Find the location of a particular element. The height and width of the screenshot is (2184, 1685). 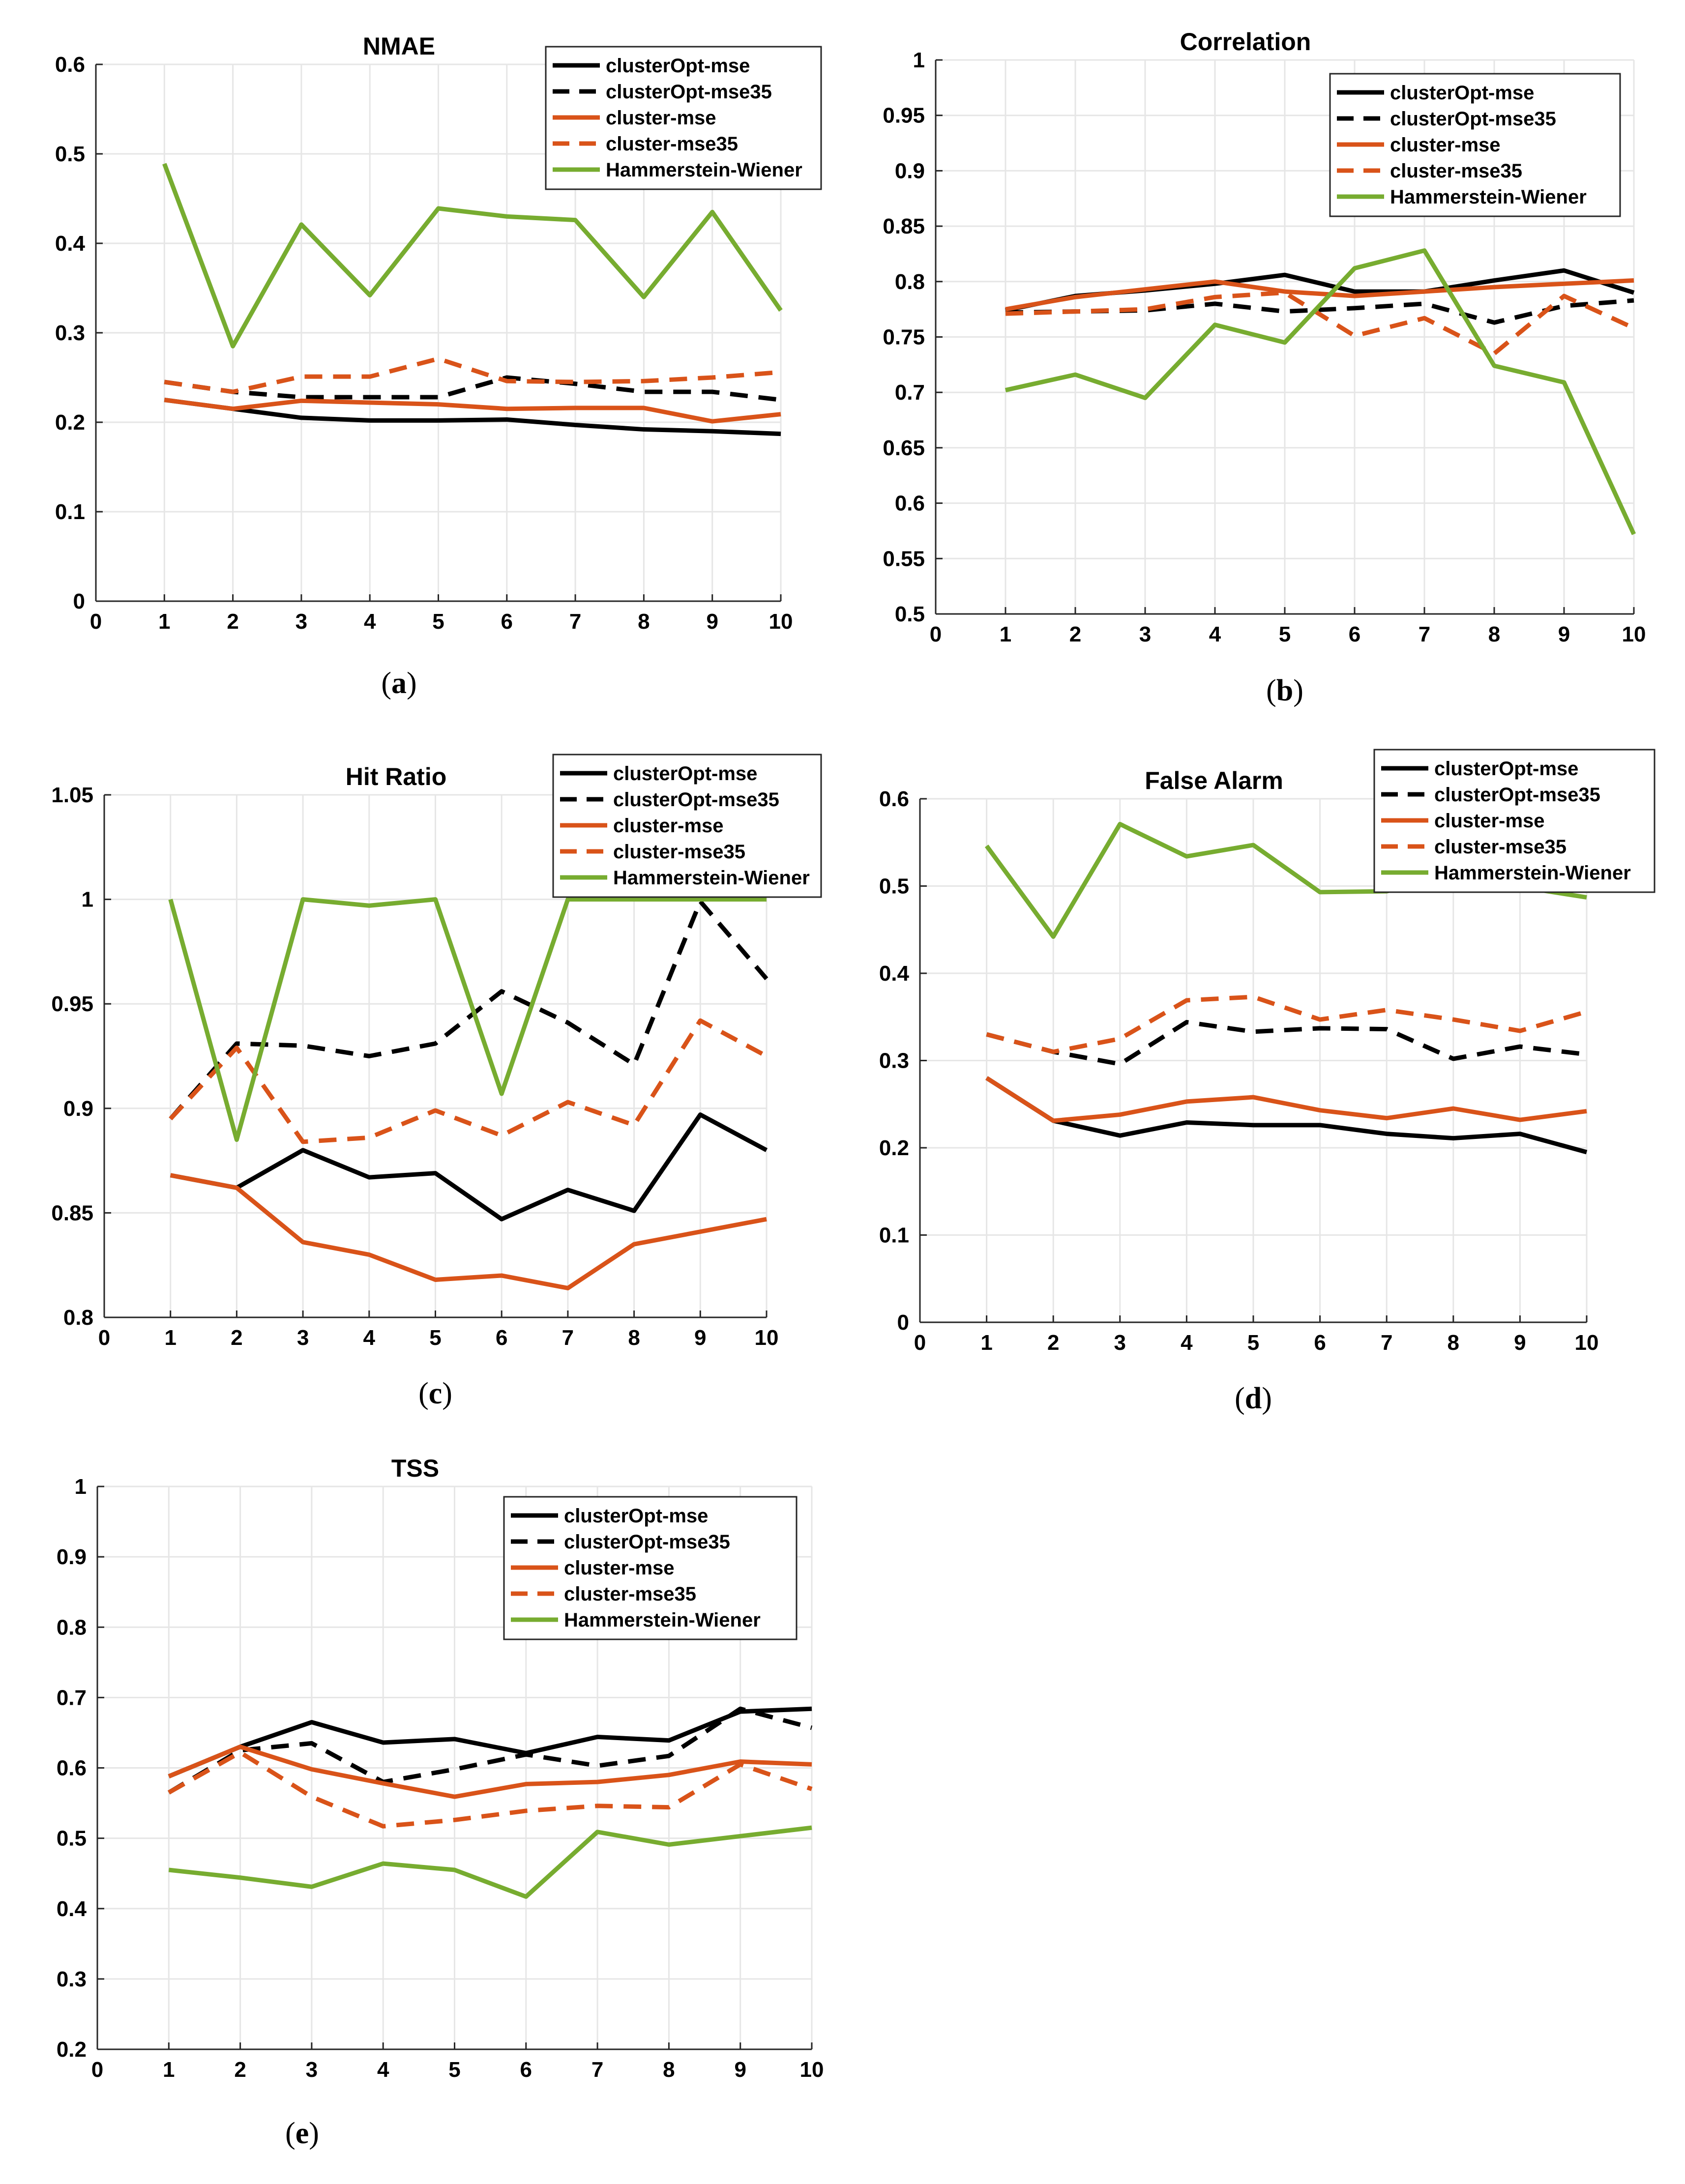

chart-title: False Alarm is located at coordinates (1214, 780).